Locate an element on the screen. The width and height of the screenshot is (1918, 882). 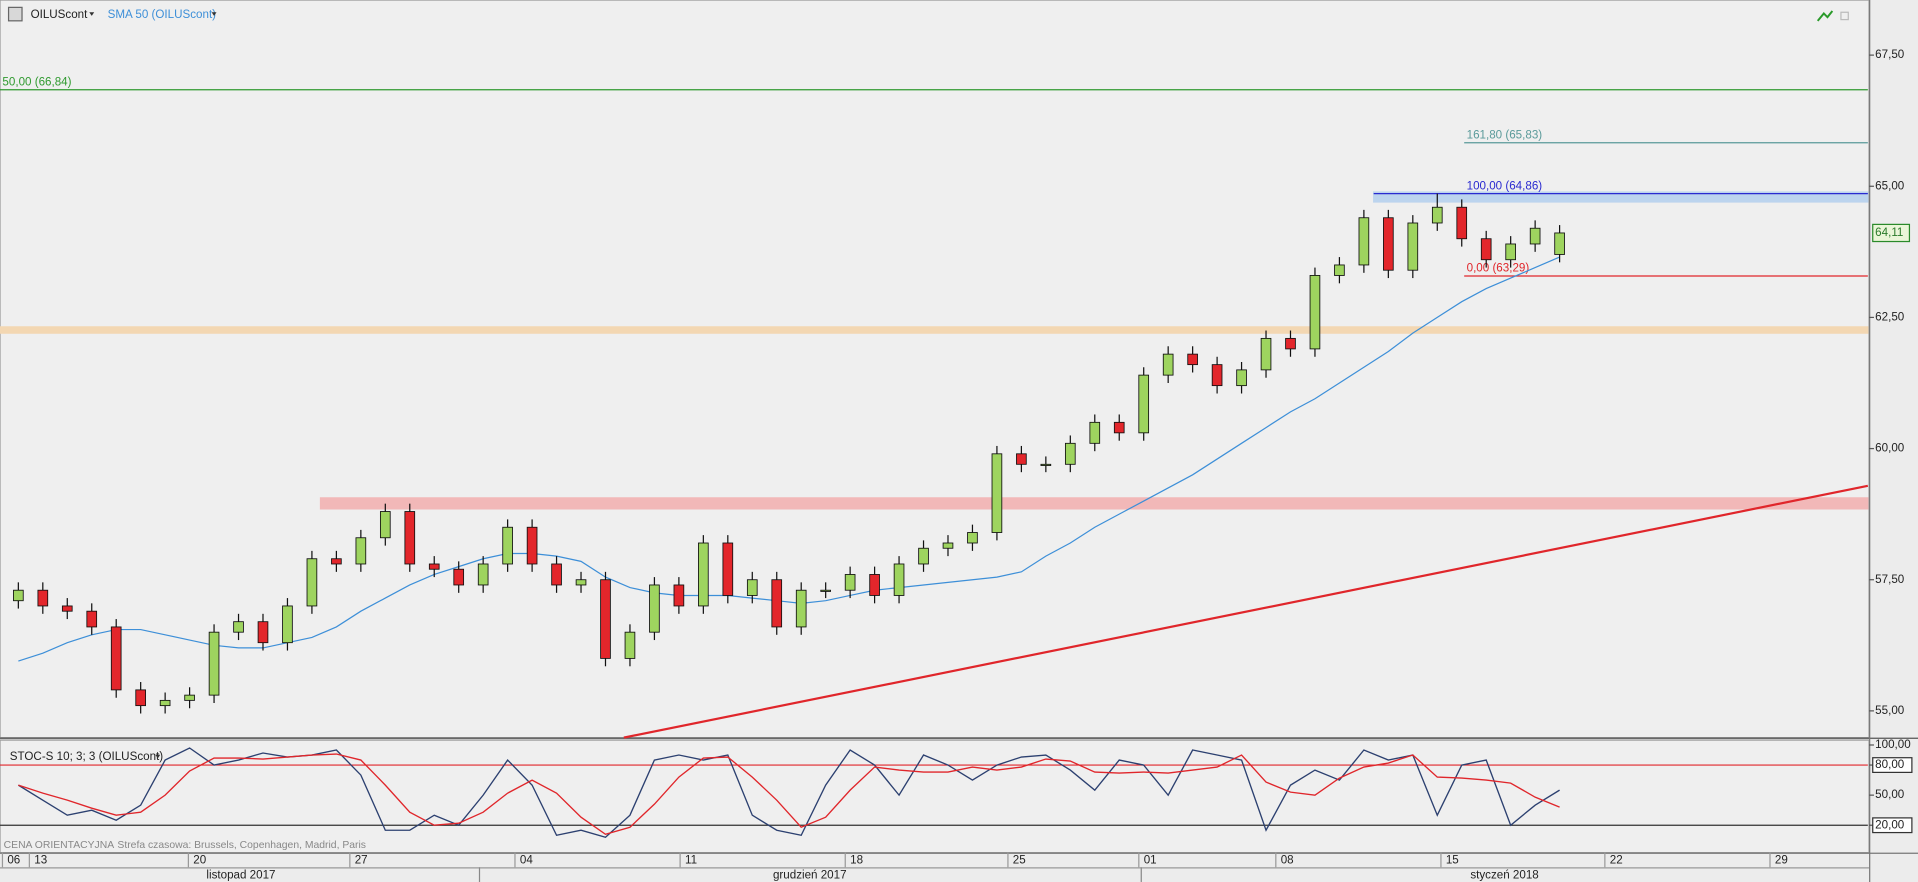
oscillator-name: STOC-S 10; 3; 3 (OILUScont) is located at coordinates (86, 756).